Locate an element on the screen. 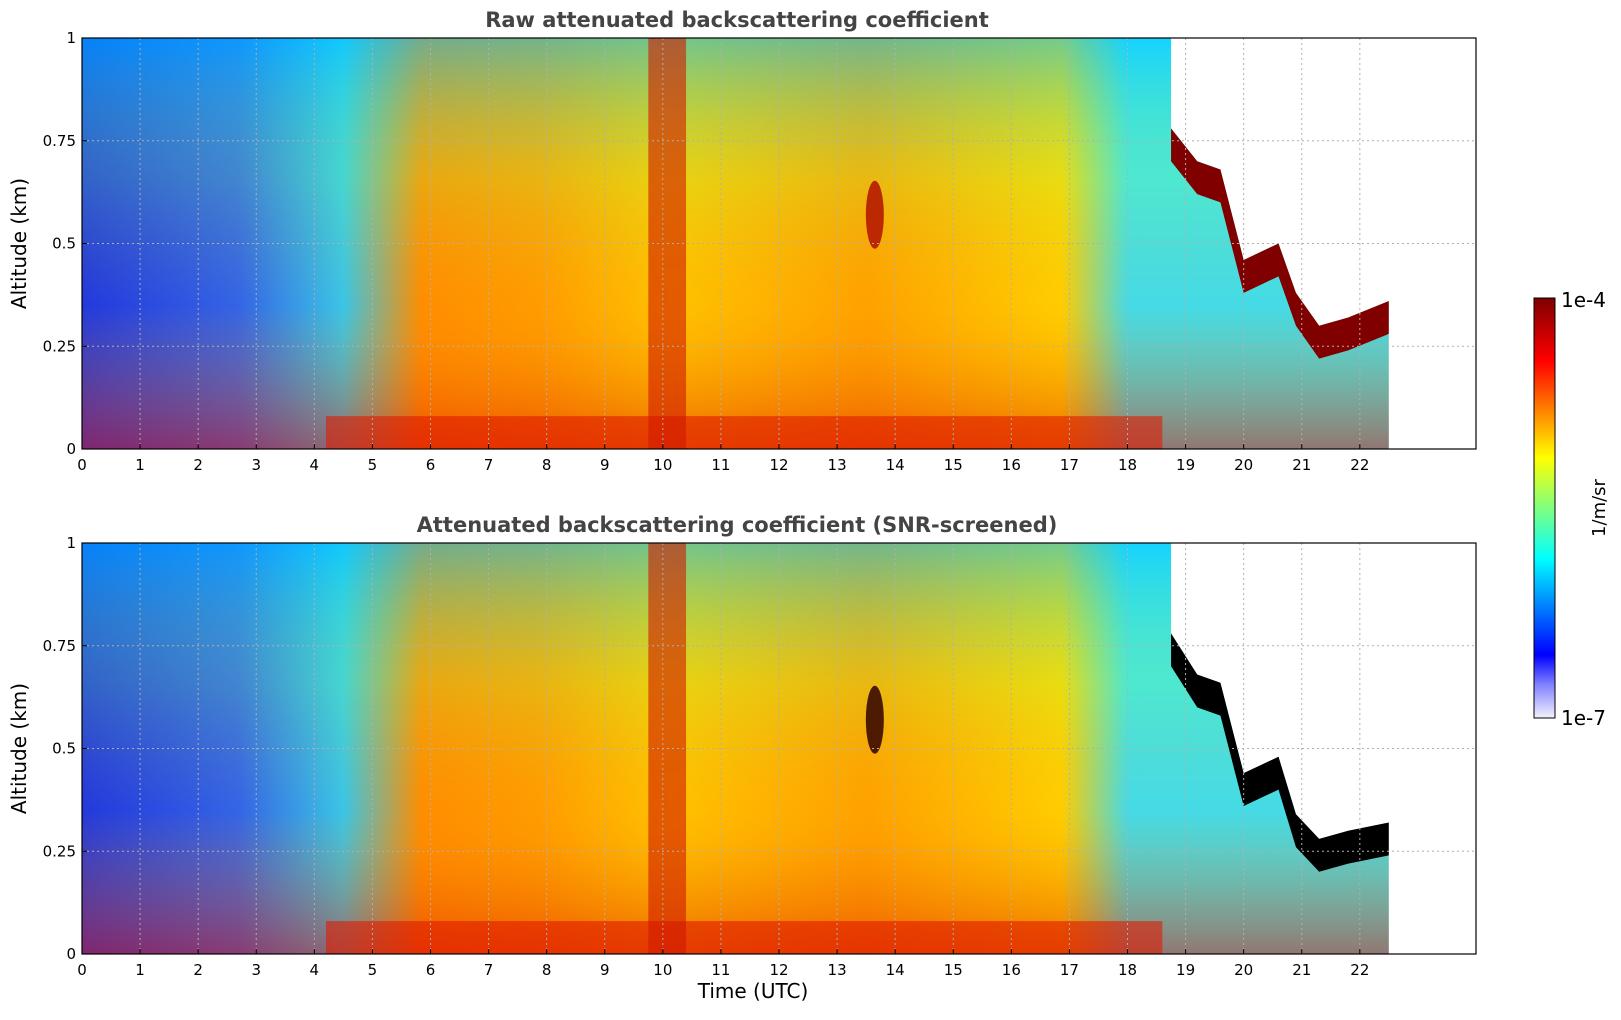 This screenshot has width=1621, height=1020. colorbar-label: 1/m/sr is located at coordinates (1599, 507).